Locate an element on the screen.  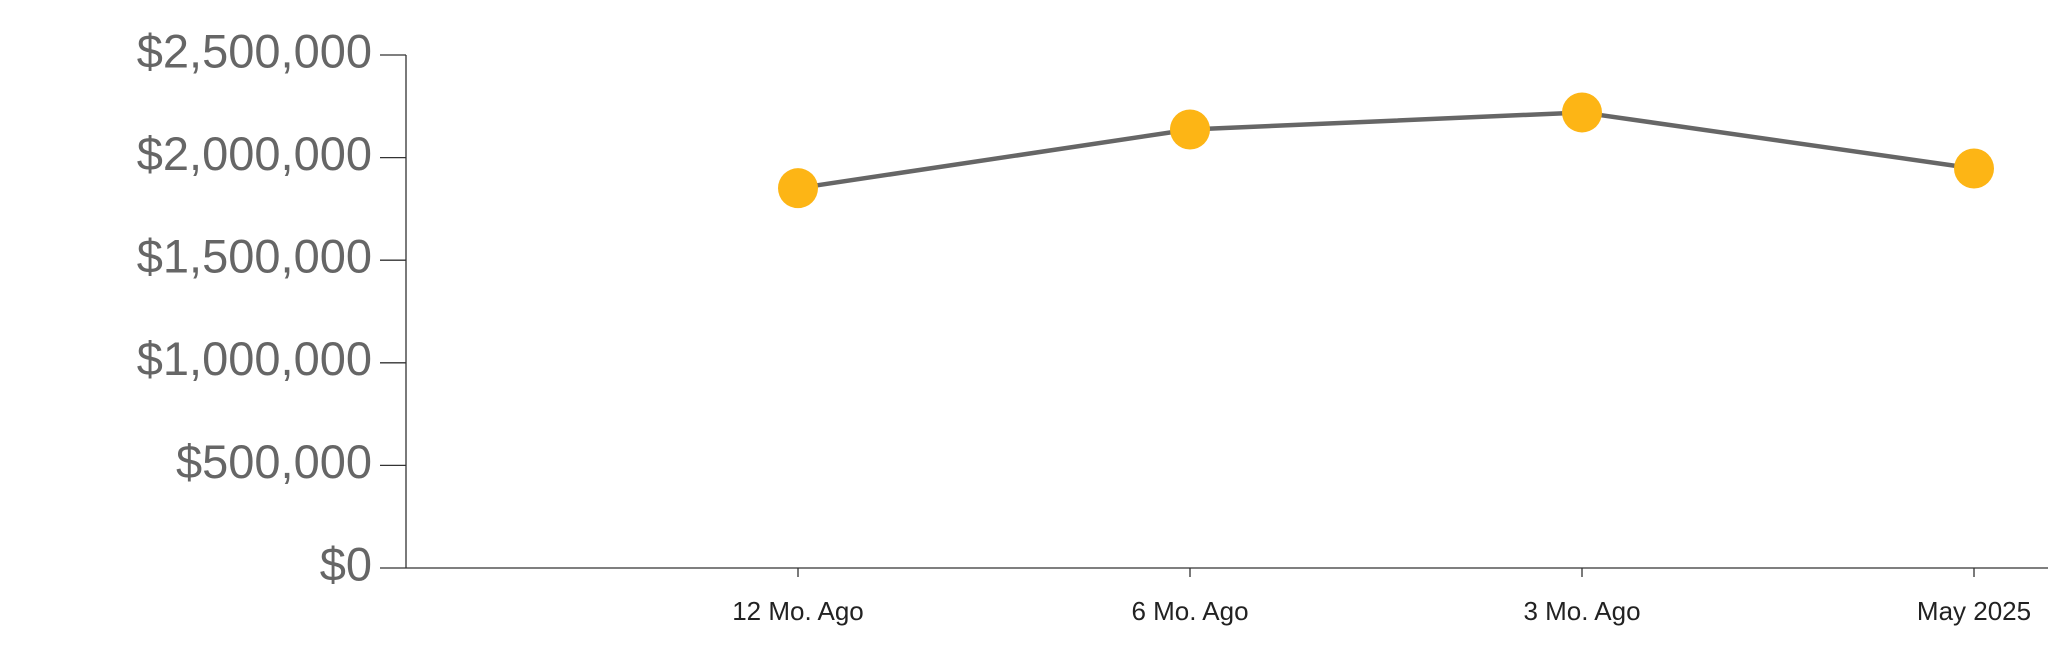
y-tick-label: $500,000 is located at coordinates (274, 461).